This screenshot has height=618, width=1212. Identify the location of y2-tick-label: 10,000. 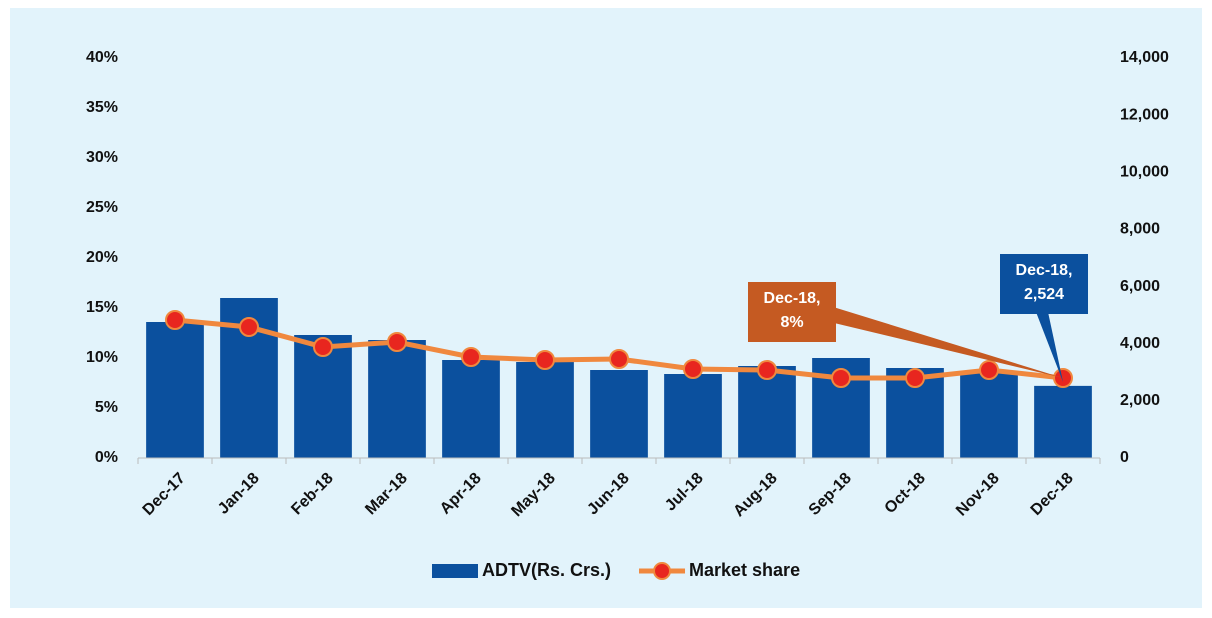
(1144, 172).